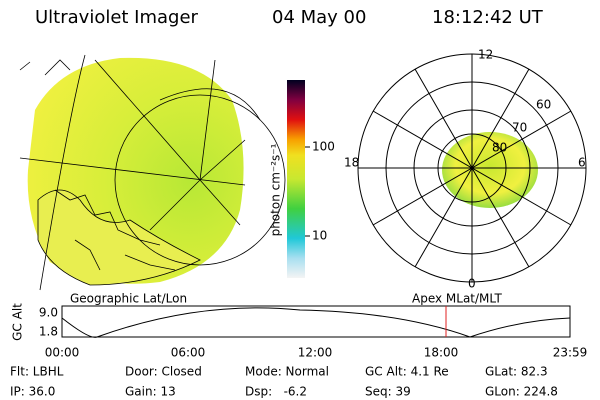 The height and width of the screenshot is (400, 600). What do you see at coordinates (37, 372) in the screenshot?
I see `info-field: Flt: LBHL` at bounding box center [37, 372].